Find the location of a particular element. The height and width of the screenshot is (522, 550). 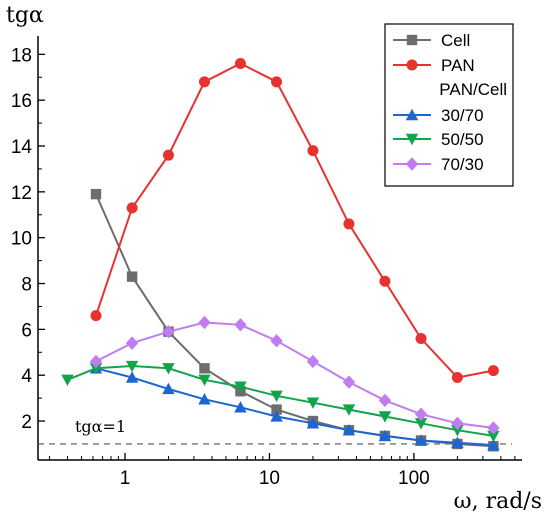

y-tick-label: 4 is located at coordinates (26, 376).